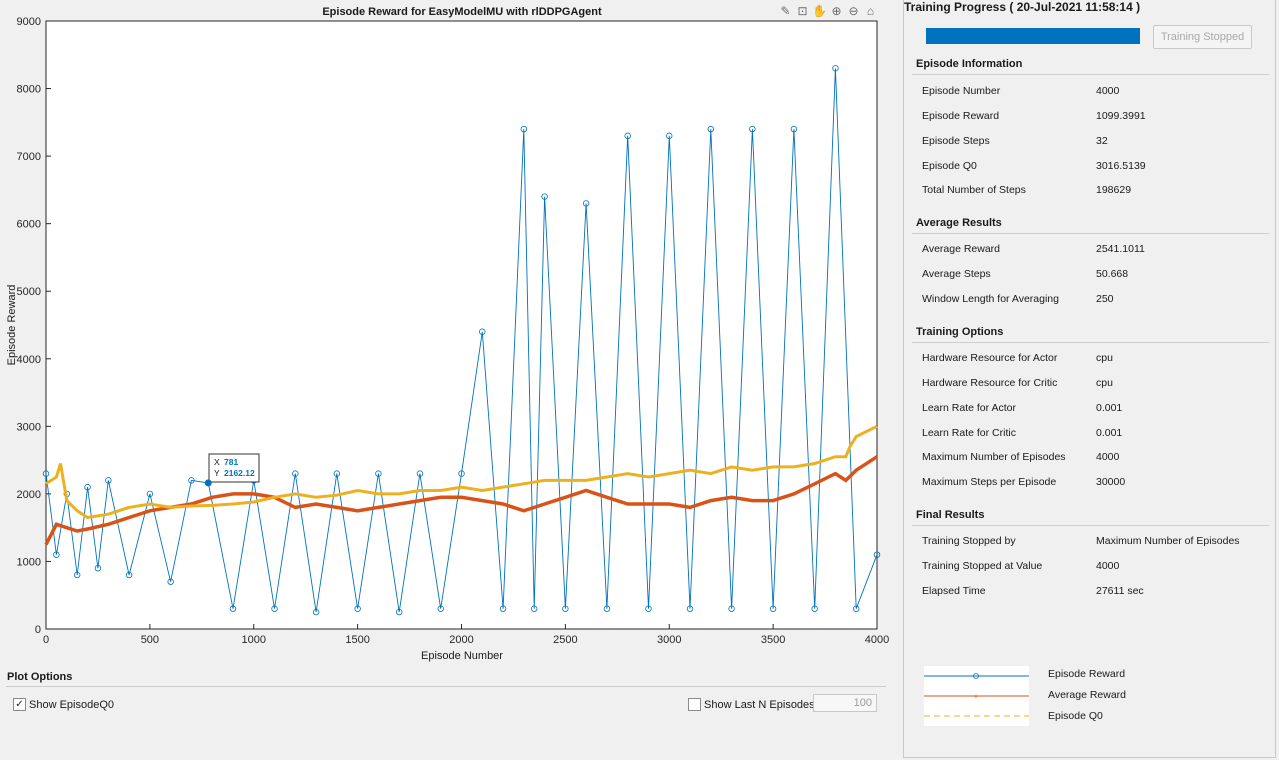  Describe the element at coordinates (990, 299) in the screenshot. I see `info-label: Window Length for Averaging` at that location.